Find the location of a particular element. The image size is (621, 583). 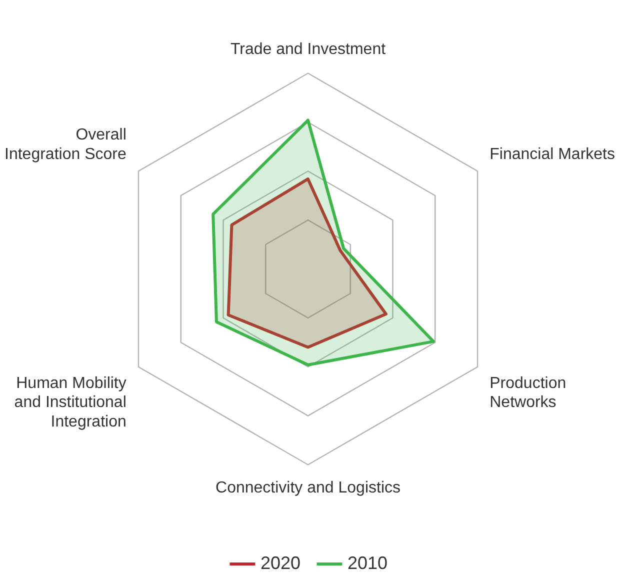

spoke-label: Overall Integration Score is located at coordinates (65, 144).